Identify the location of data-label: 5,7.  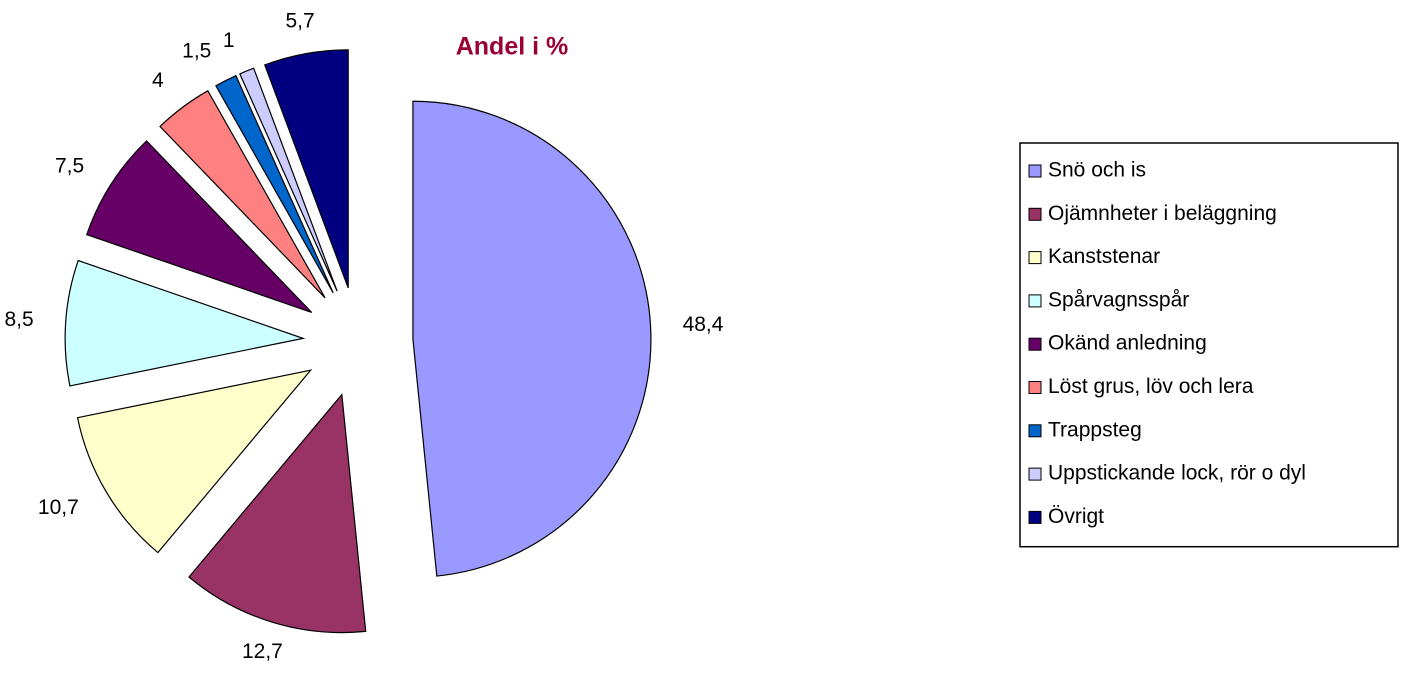
(300, 21).